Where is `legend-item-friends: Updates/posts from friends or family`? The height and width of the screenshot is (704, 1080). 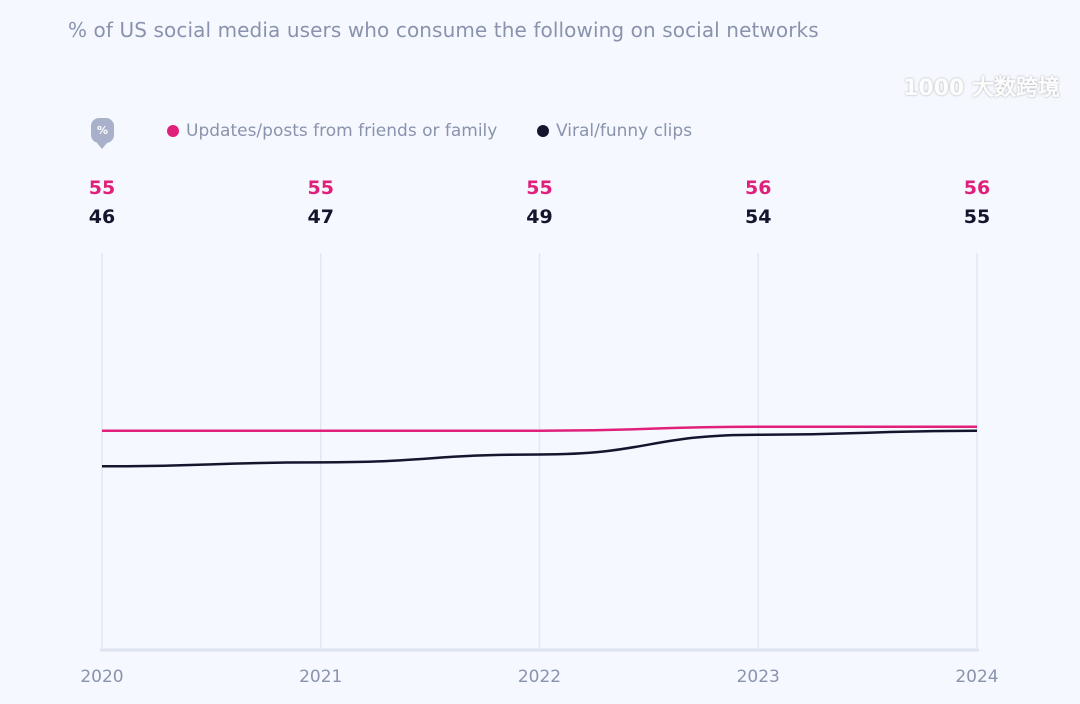 legend-item-friends: Updates/posts from friends or family is located at coordinates (332, 131).